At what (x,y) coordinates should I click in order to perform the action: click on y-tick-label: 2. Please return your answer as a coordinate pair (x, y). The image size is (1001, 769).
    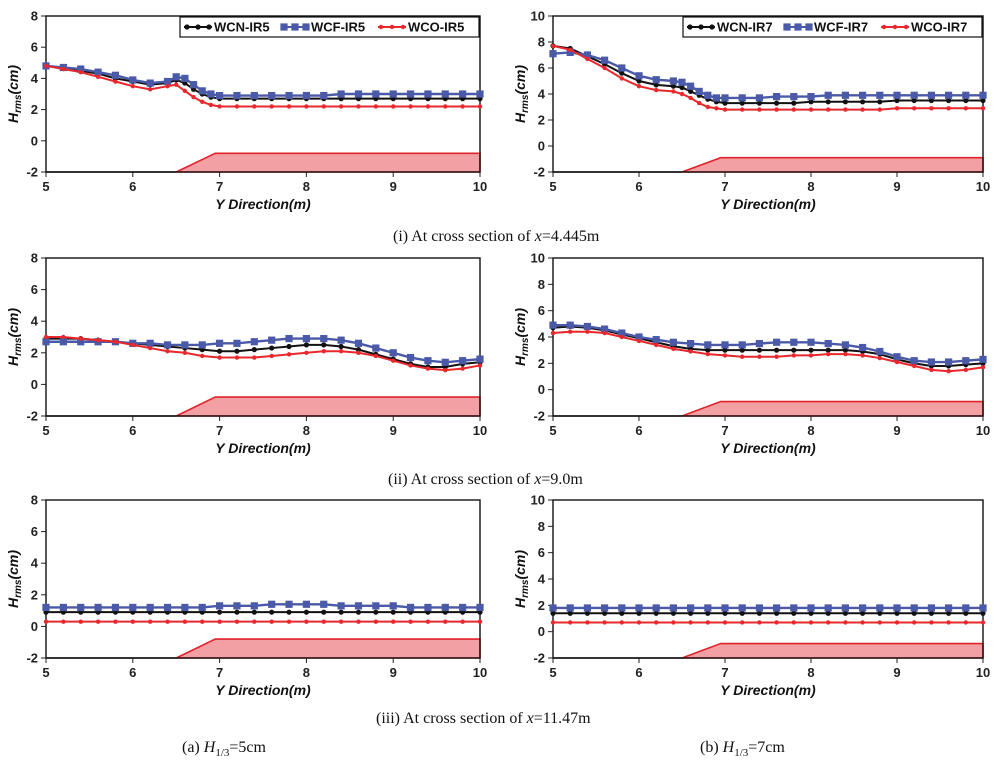
    Looking at the image, I should click on (541, 363).